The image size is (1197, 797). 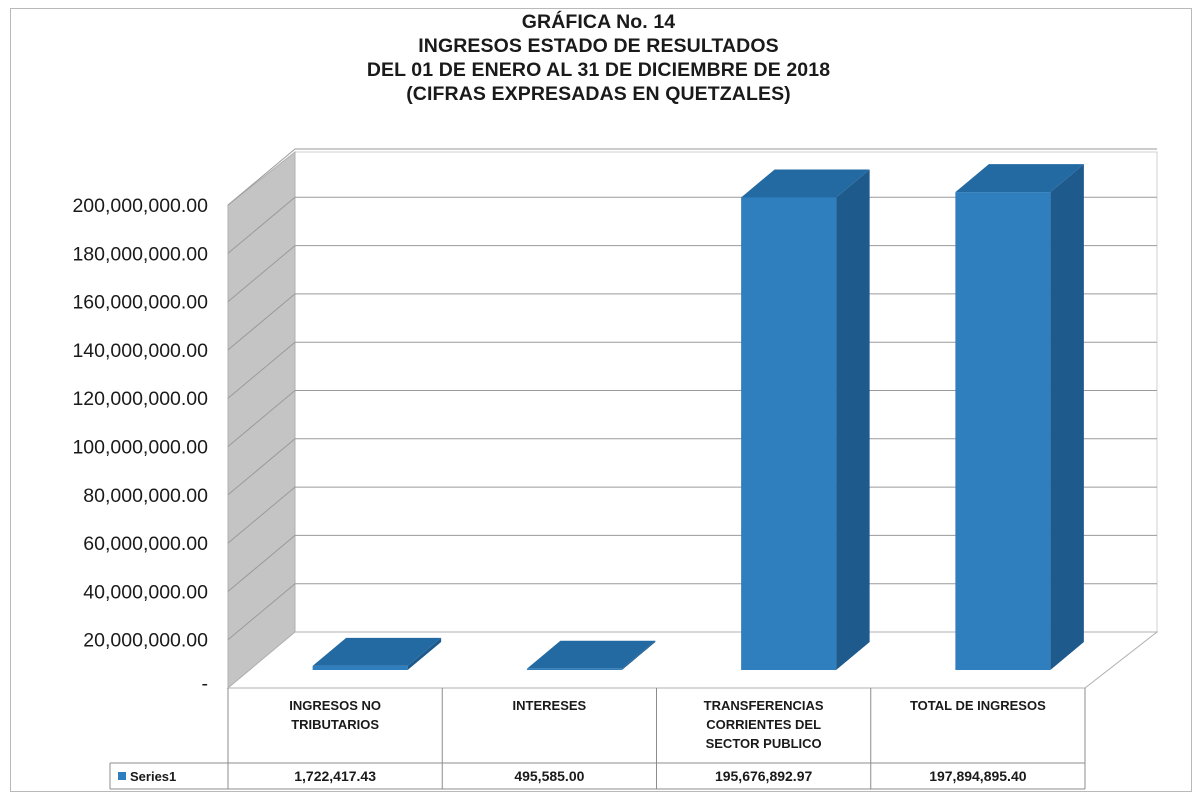 What do you see at coordinates (145, 544) in the screenshot?
I see `y-tick-label: 60,000,000.00` at bounding box center [145, 544].